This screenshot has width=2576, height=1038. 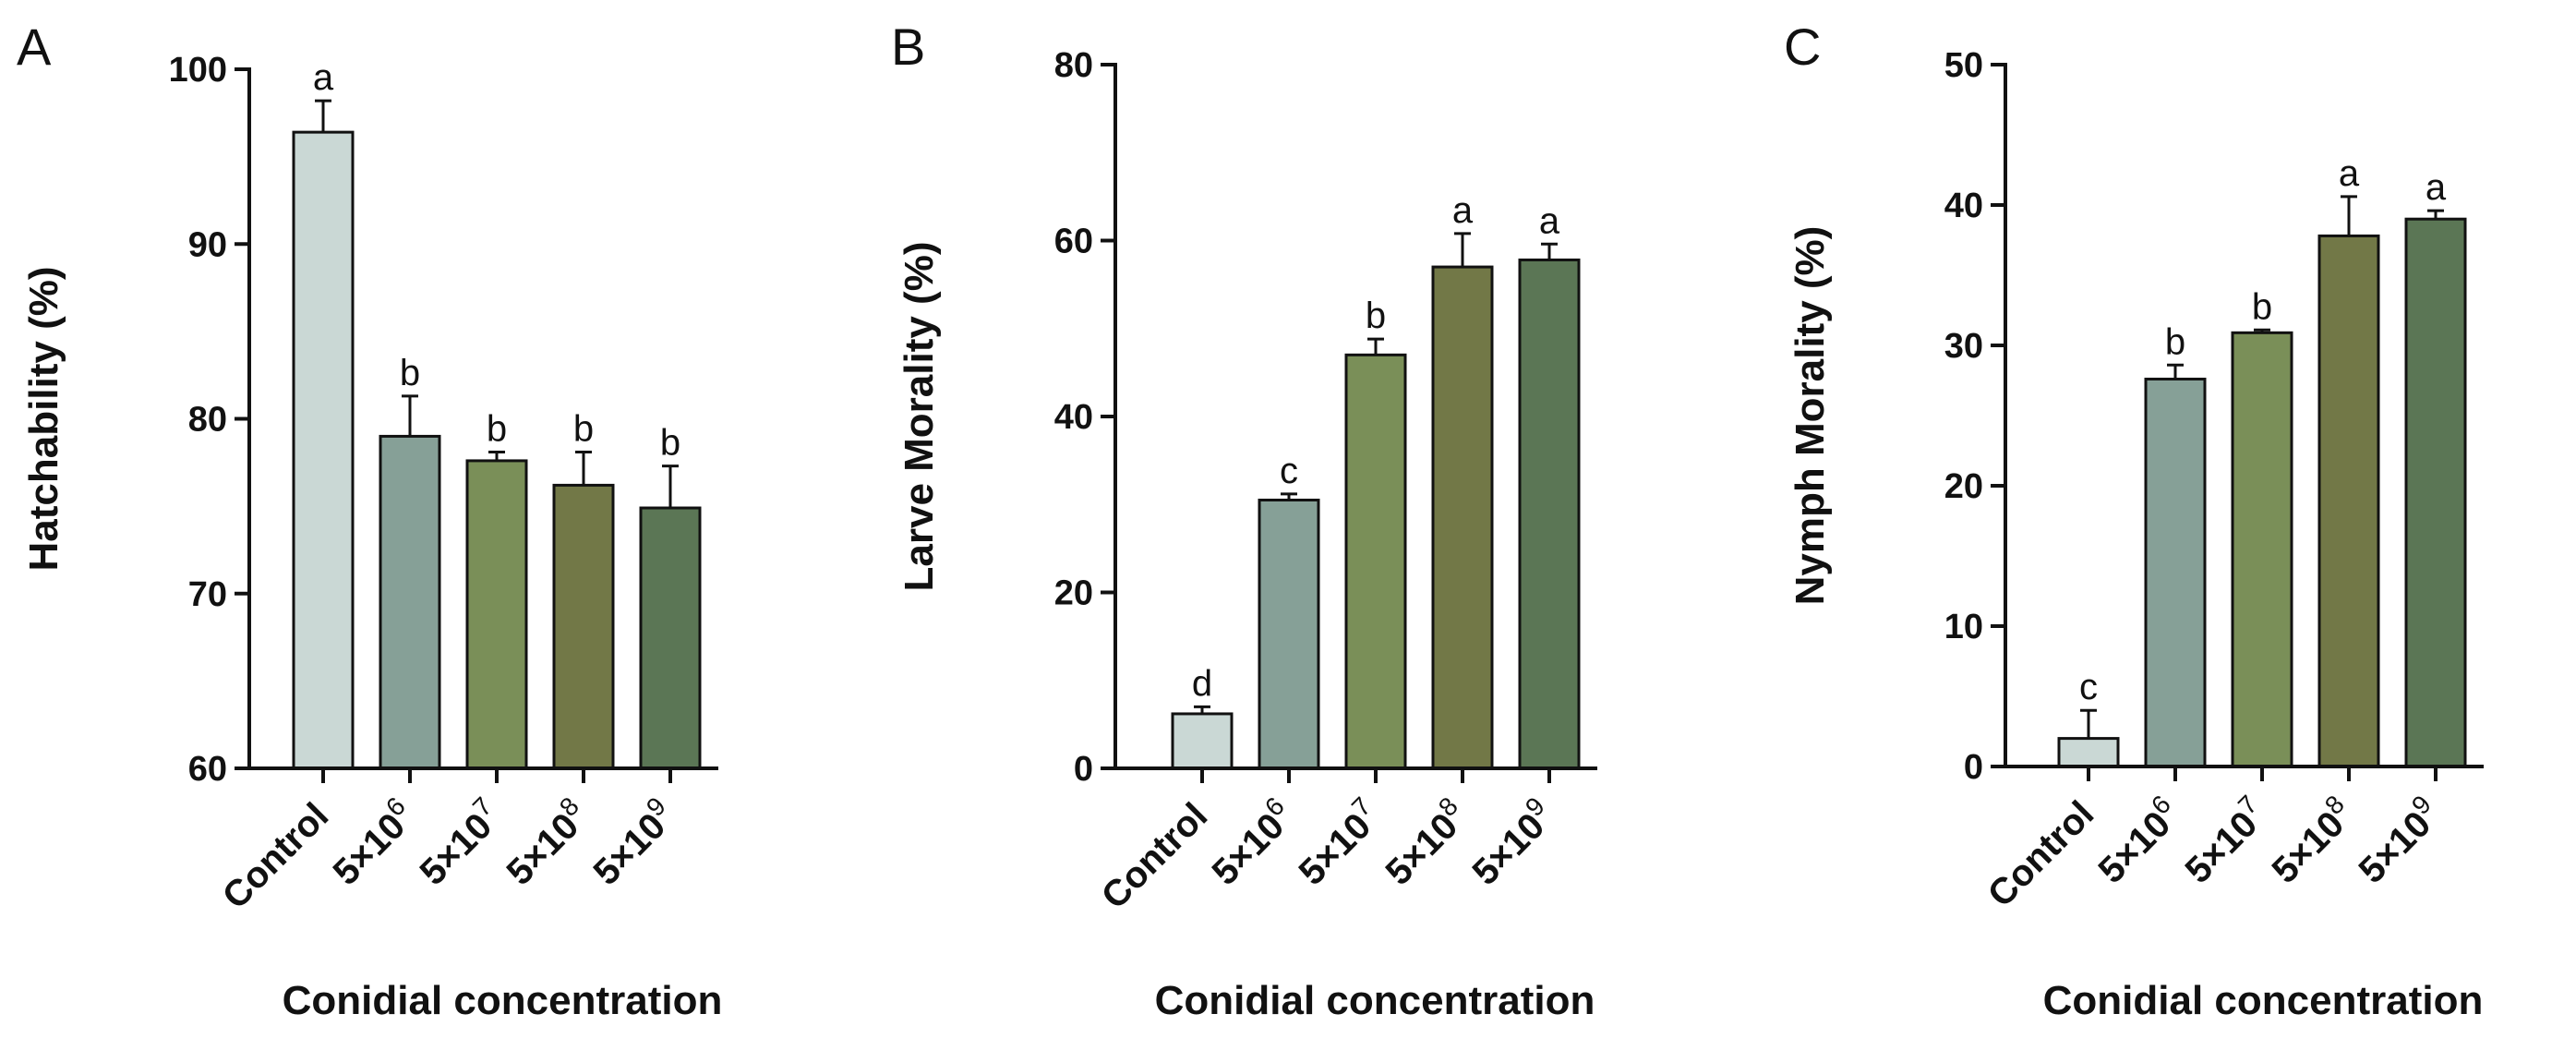 I want to click on y-tick-label: 50, so click(x=1963, y=66).